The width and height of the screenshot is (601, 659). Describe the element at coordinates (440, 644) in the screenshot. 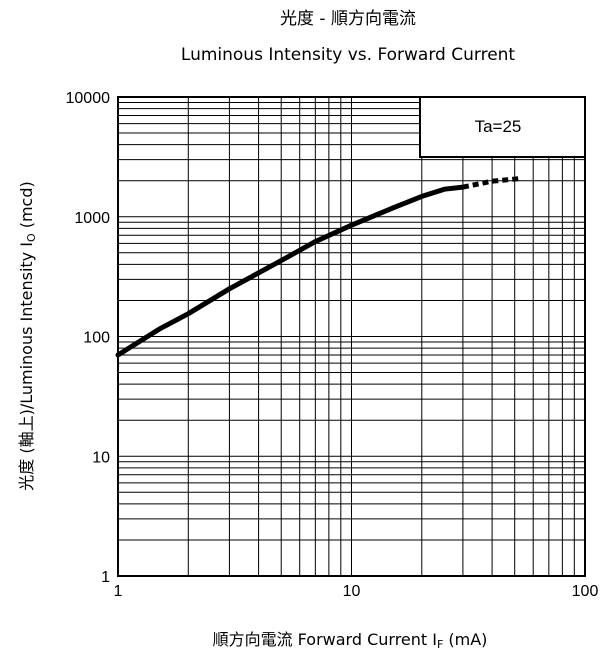

I see `x-axis-label-subscript: F` at that location.